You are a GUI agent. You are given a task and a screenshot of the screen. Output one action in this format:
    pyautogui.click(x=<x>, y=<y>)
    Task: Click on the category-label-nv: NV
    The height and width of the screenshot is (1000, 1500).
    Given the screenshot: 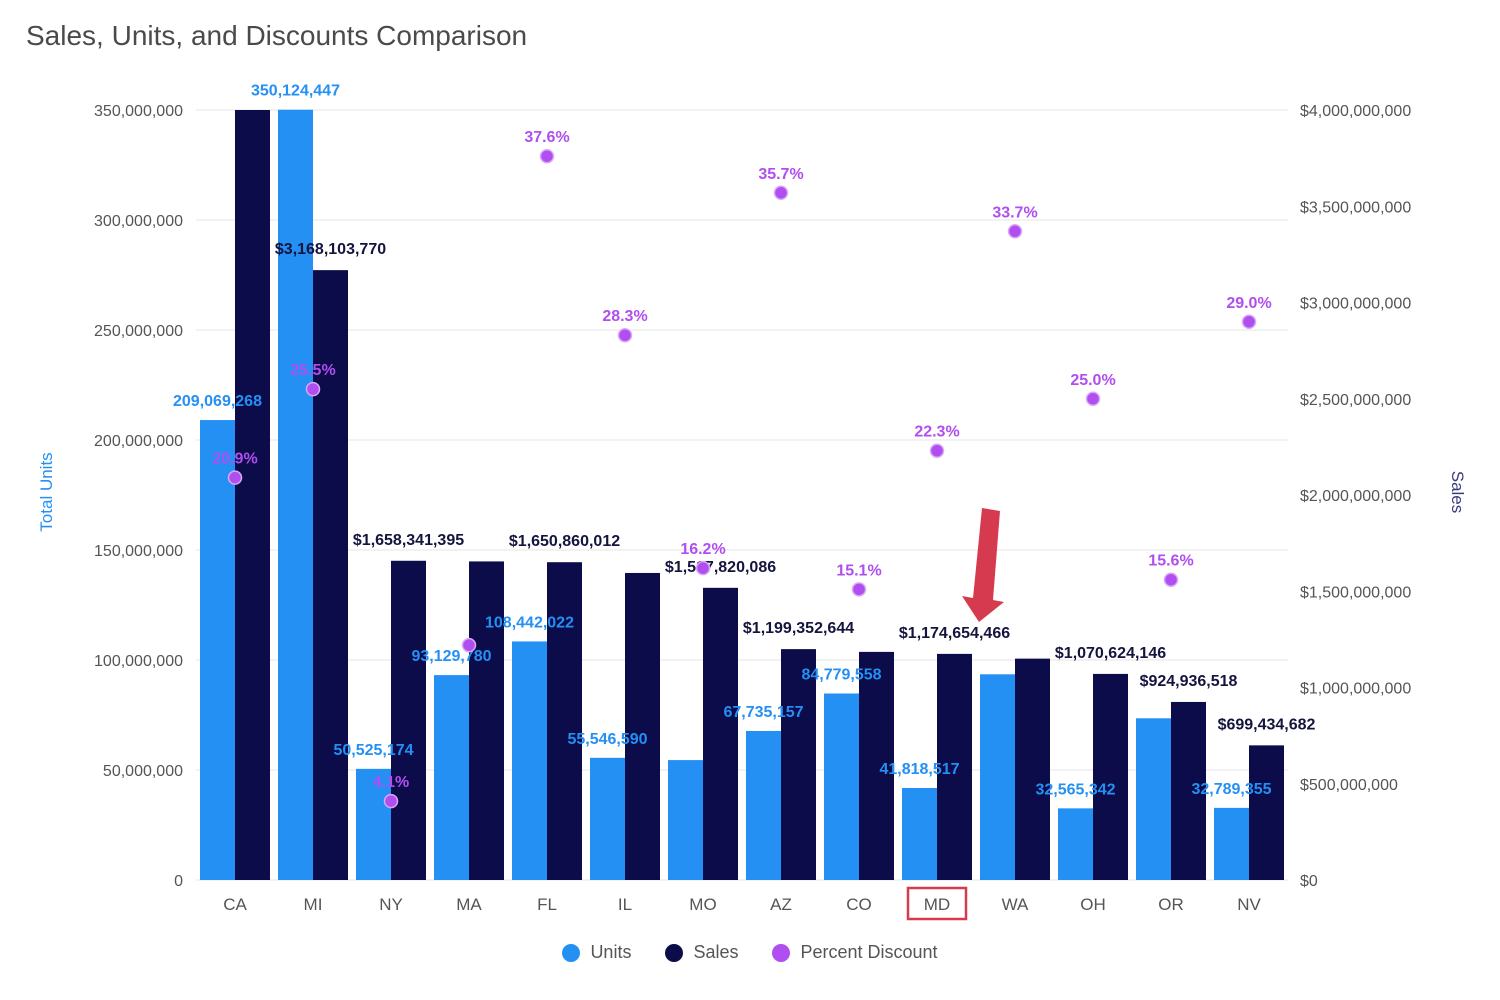 What is the action you would take?
    pyautogui.click(x=1249, y=904)
    